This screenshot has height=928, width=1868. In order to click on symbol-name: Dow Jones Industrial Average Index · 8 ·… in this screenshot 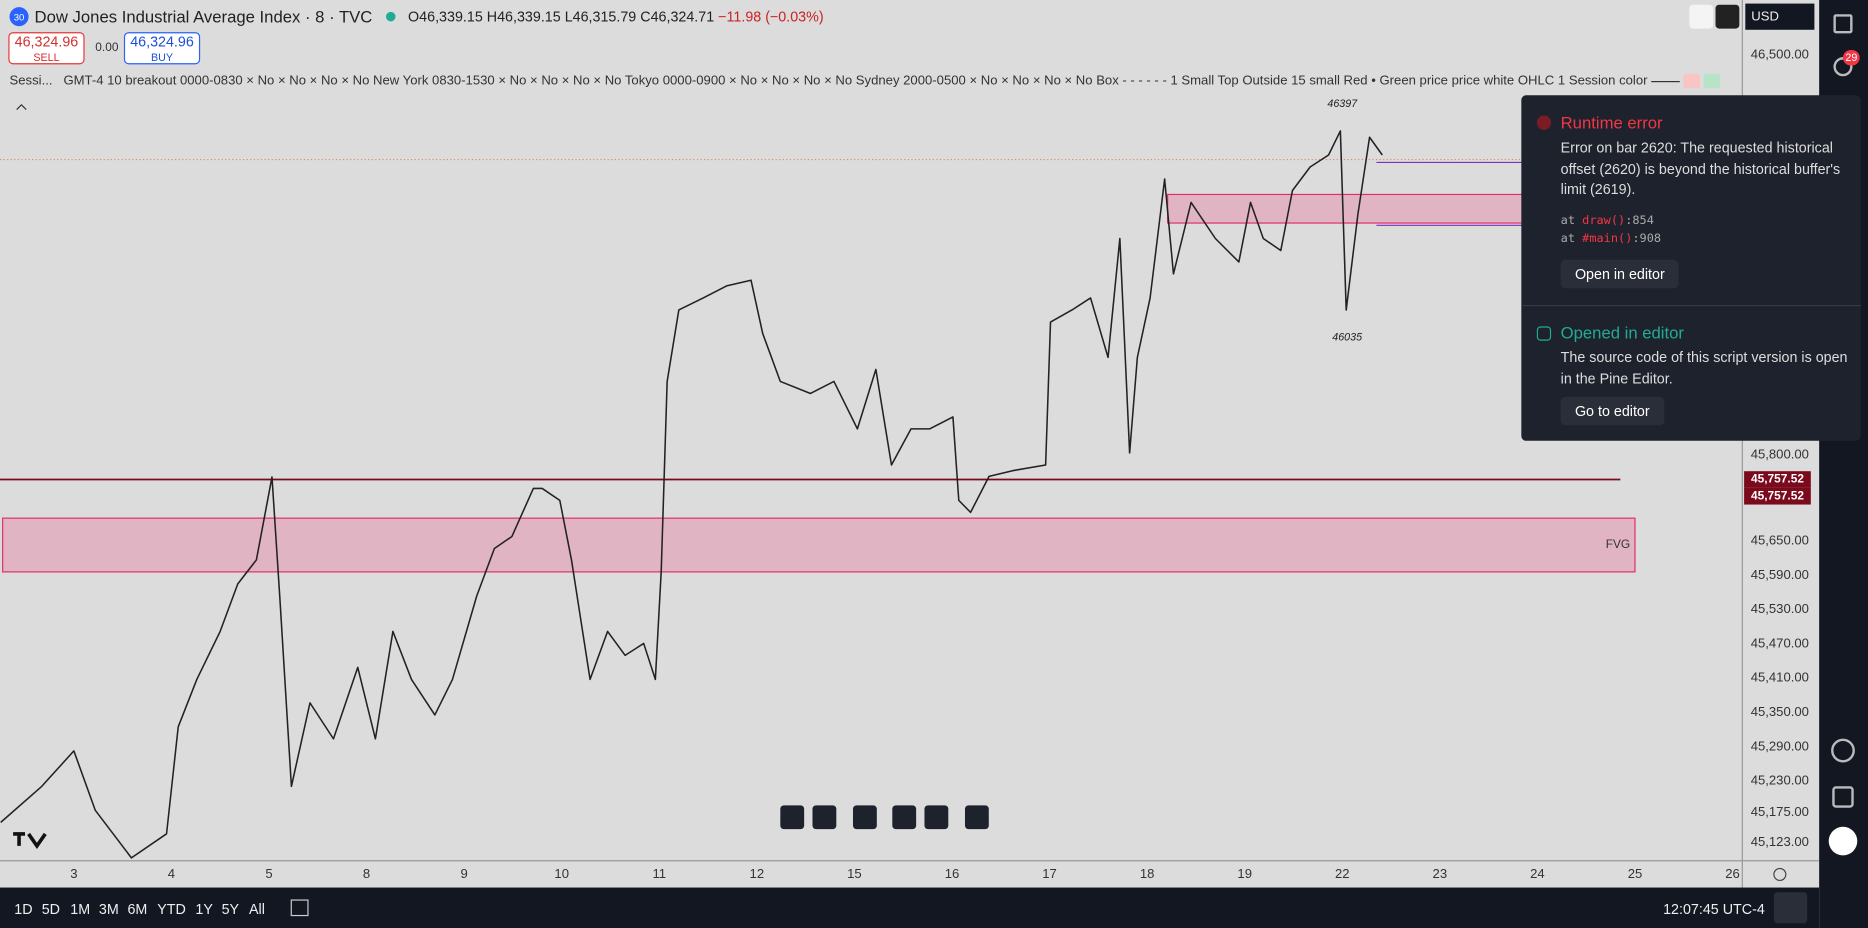, I will do `click(203, 17)`.